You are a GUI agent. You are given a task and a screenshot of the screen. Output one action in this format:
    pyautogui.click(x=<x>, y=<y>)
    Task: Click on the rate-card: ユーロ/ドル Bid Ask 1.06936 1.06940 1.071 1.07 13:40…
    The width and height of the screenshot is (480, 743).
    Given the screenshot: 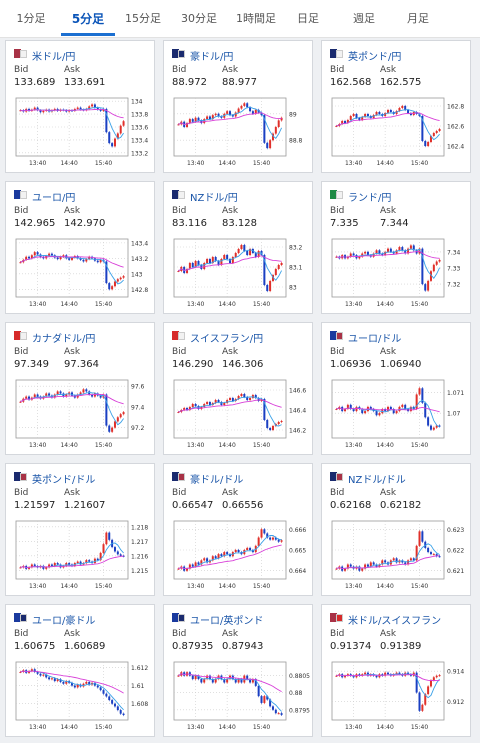 What is the action you would take?
    pyautogui.click(x=396, y=388)
    